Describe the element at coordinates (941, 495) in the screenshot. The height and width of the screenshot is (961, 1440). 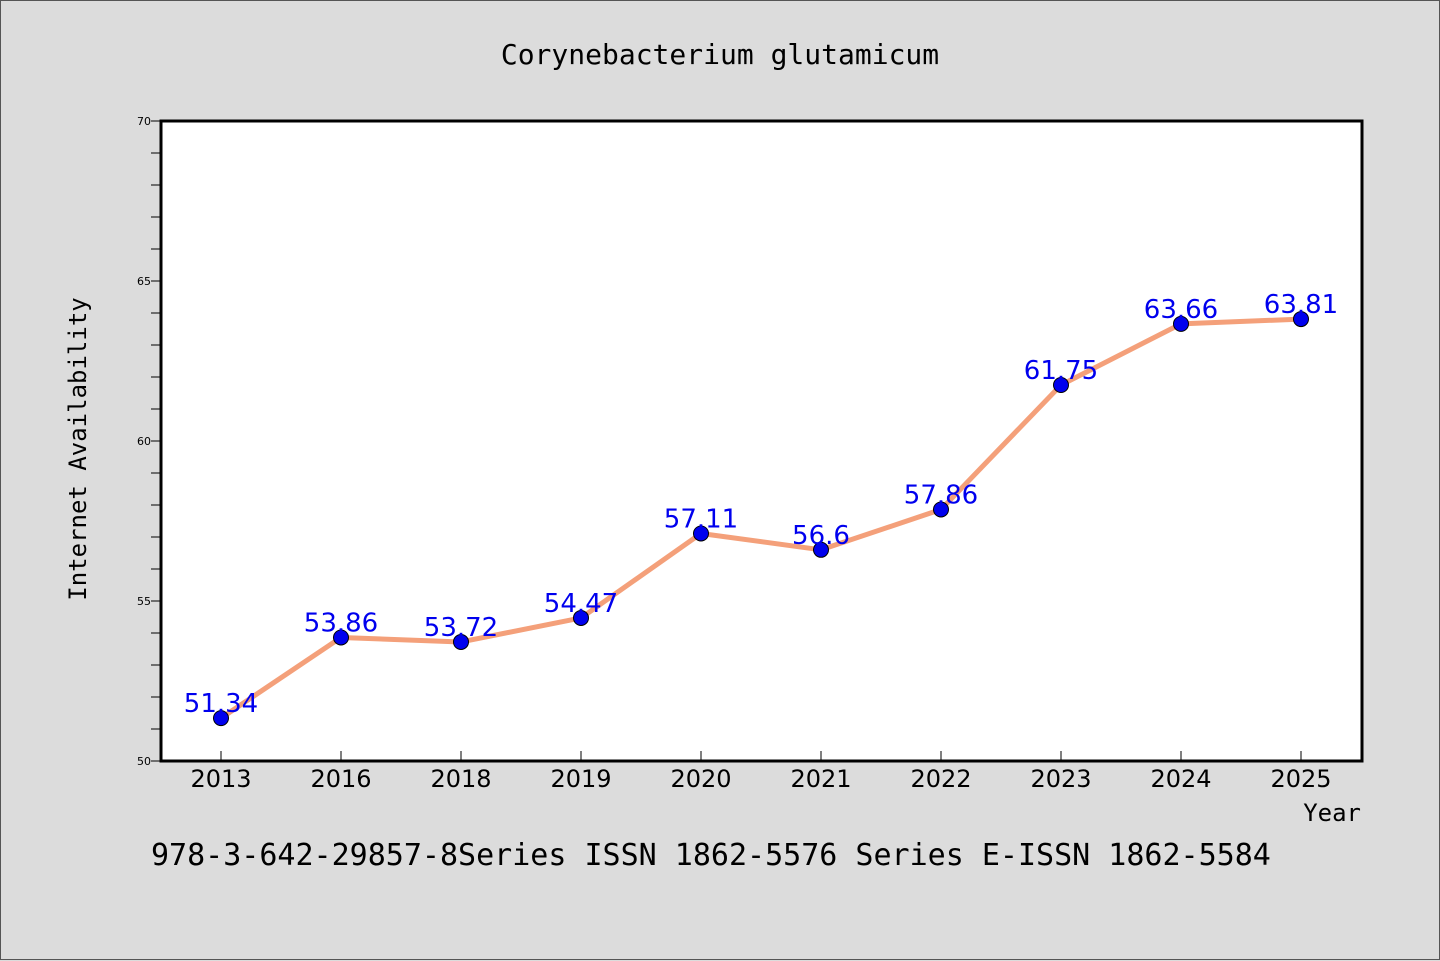
I see `data-label: 57.86` at that location.